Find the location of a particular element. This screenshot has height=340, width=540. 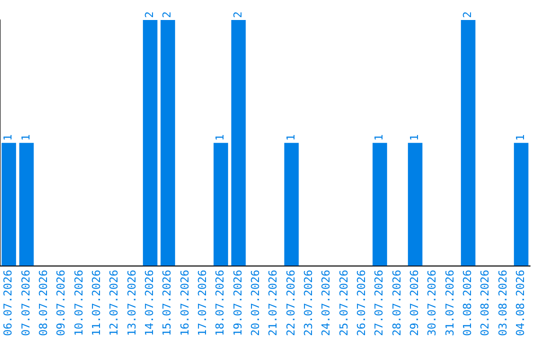

x-tick-label: 03.08.2026 is located at coordinates (503, 303).